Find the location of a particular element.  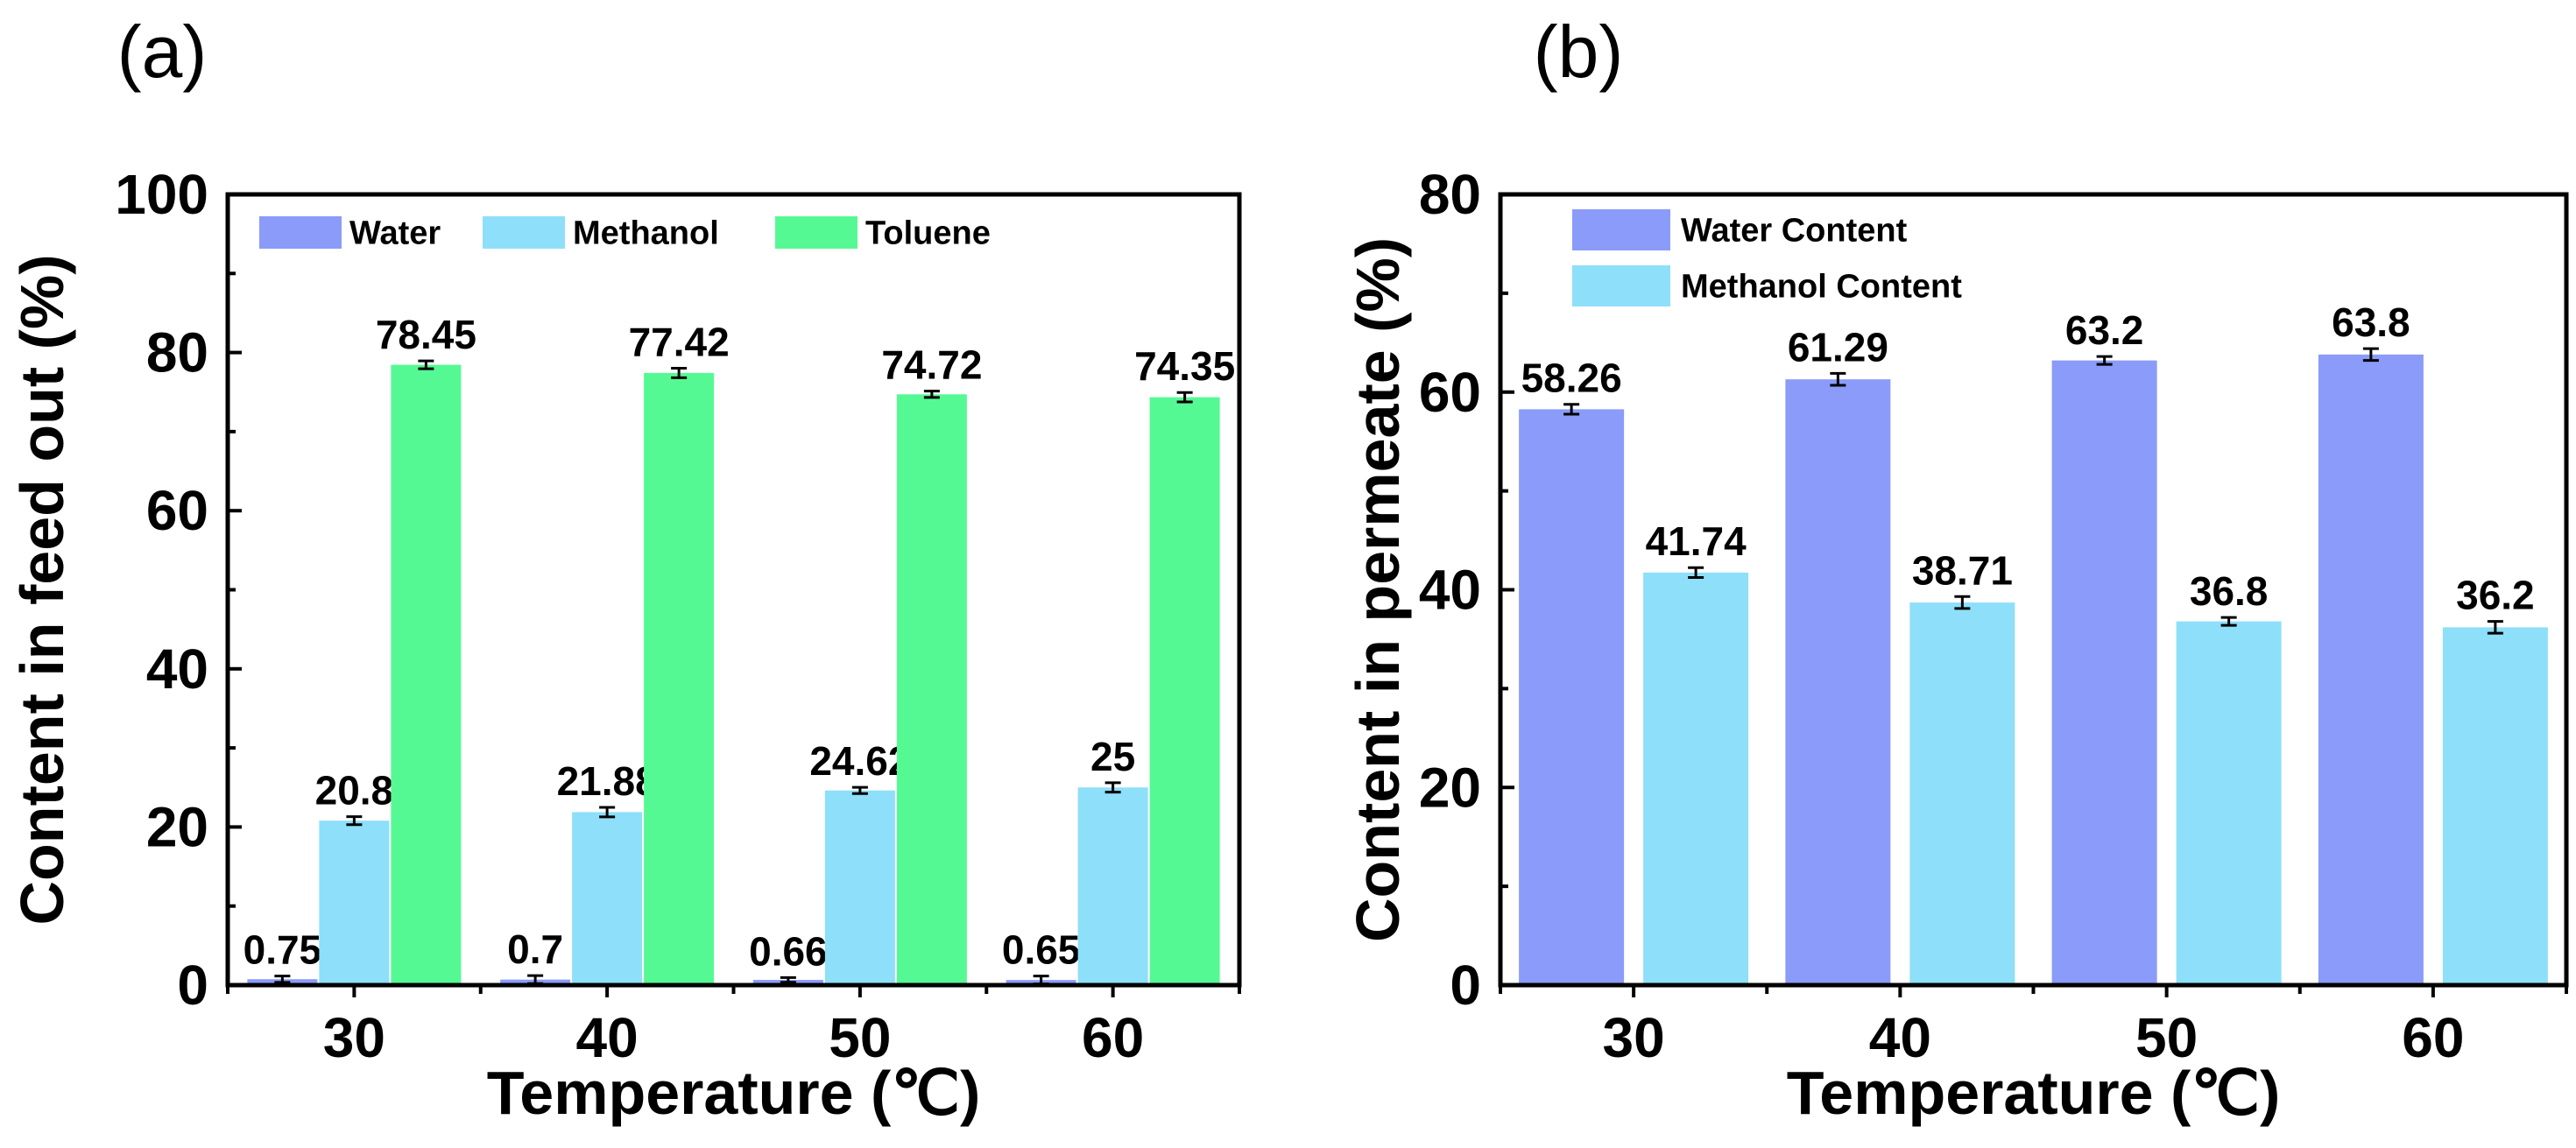

y-tick-label: 100 is located at coordinates (162, 194).